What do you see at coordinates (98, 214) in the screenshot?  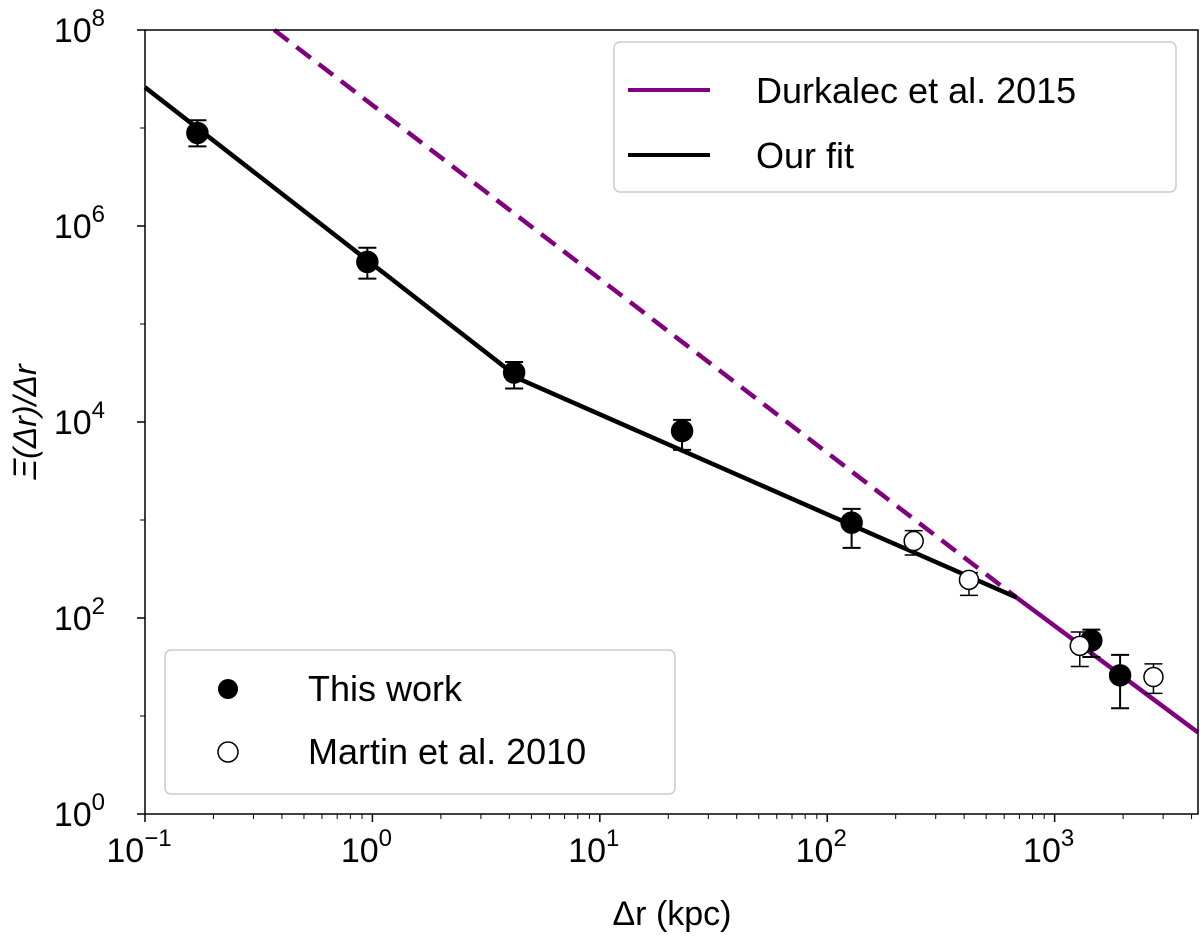 I see `y-tick-exponent: 6` at bounding box center [98, 214].